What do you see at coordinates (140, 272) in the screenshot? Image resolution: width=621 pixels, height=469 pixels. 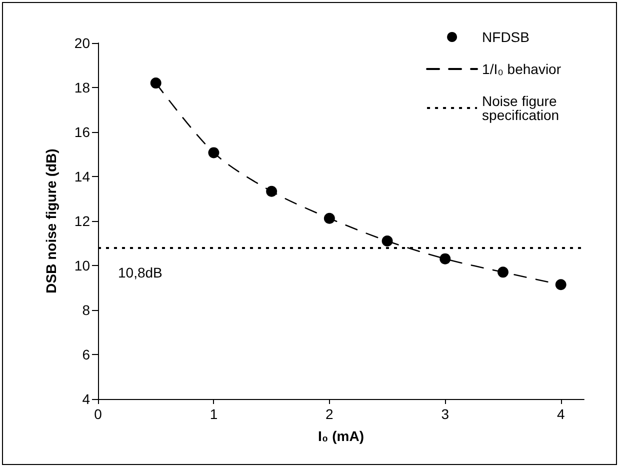 I see `ref-line-label: 10,8dB` at bounding box center [140, 272].